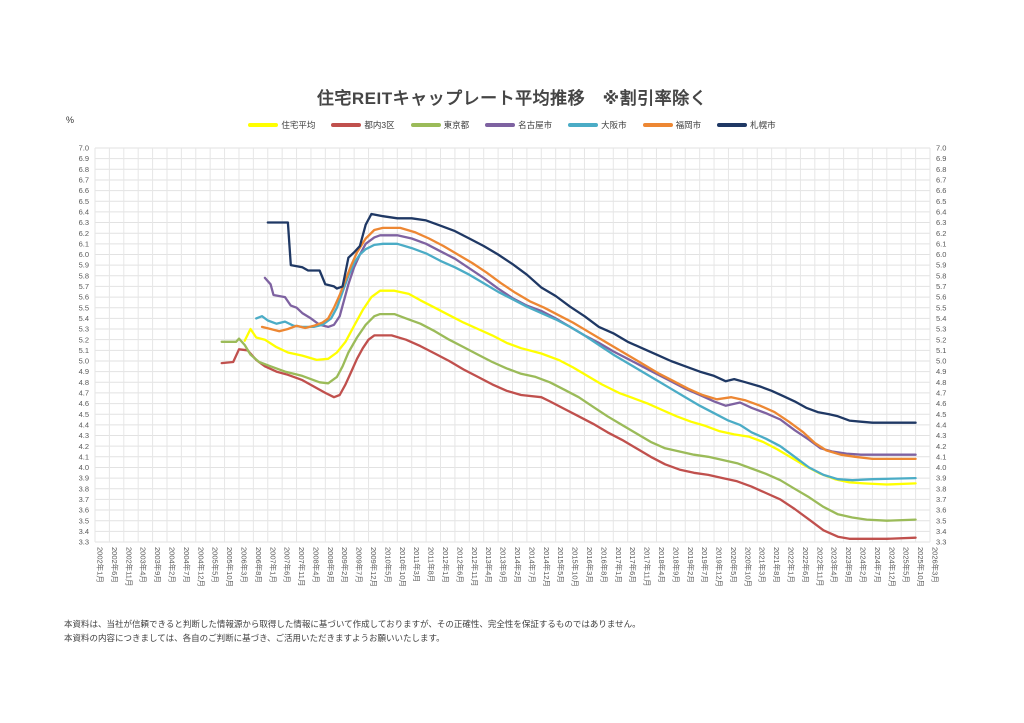  What do you see at coordinates (941, 329) in the screenshot?
I see `y-tick-right: 5.3` at bounding box center [941, 329].